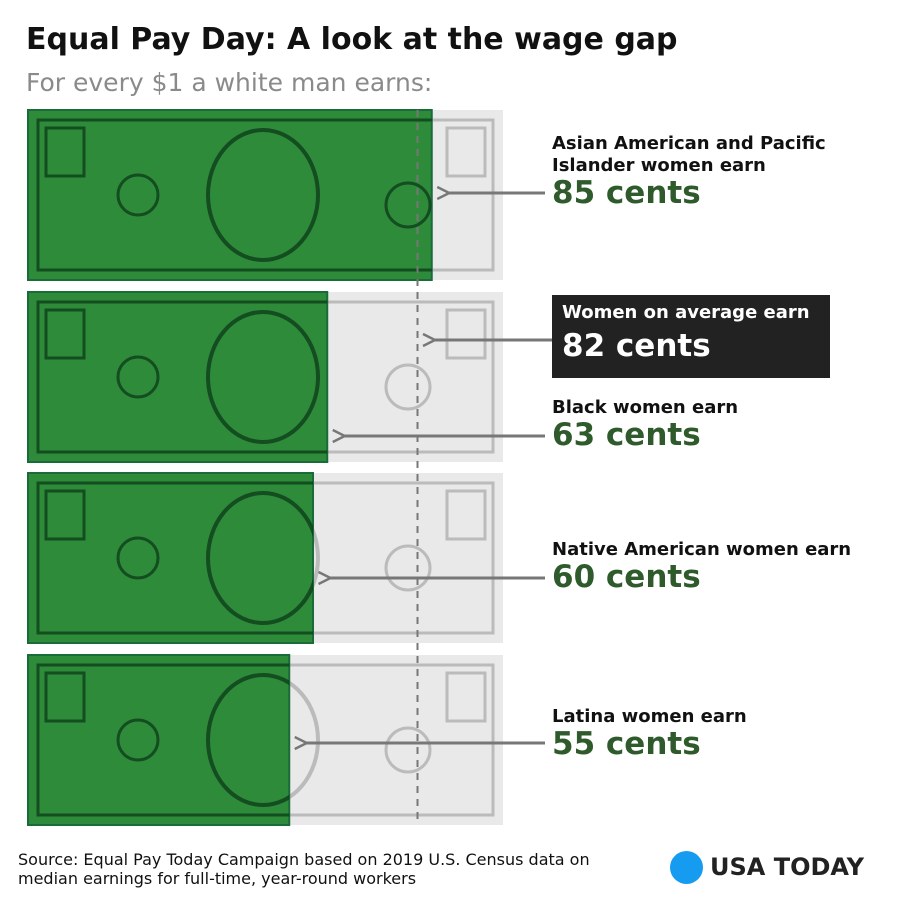 Image resolution: width=900 pixels, height=900 pixels. Describe the element at coordinates (626, 193) in the screenshot. I see `value-label: 85 cents` at that location.